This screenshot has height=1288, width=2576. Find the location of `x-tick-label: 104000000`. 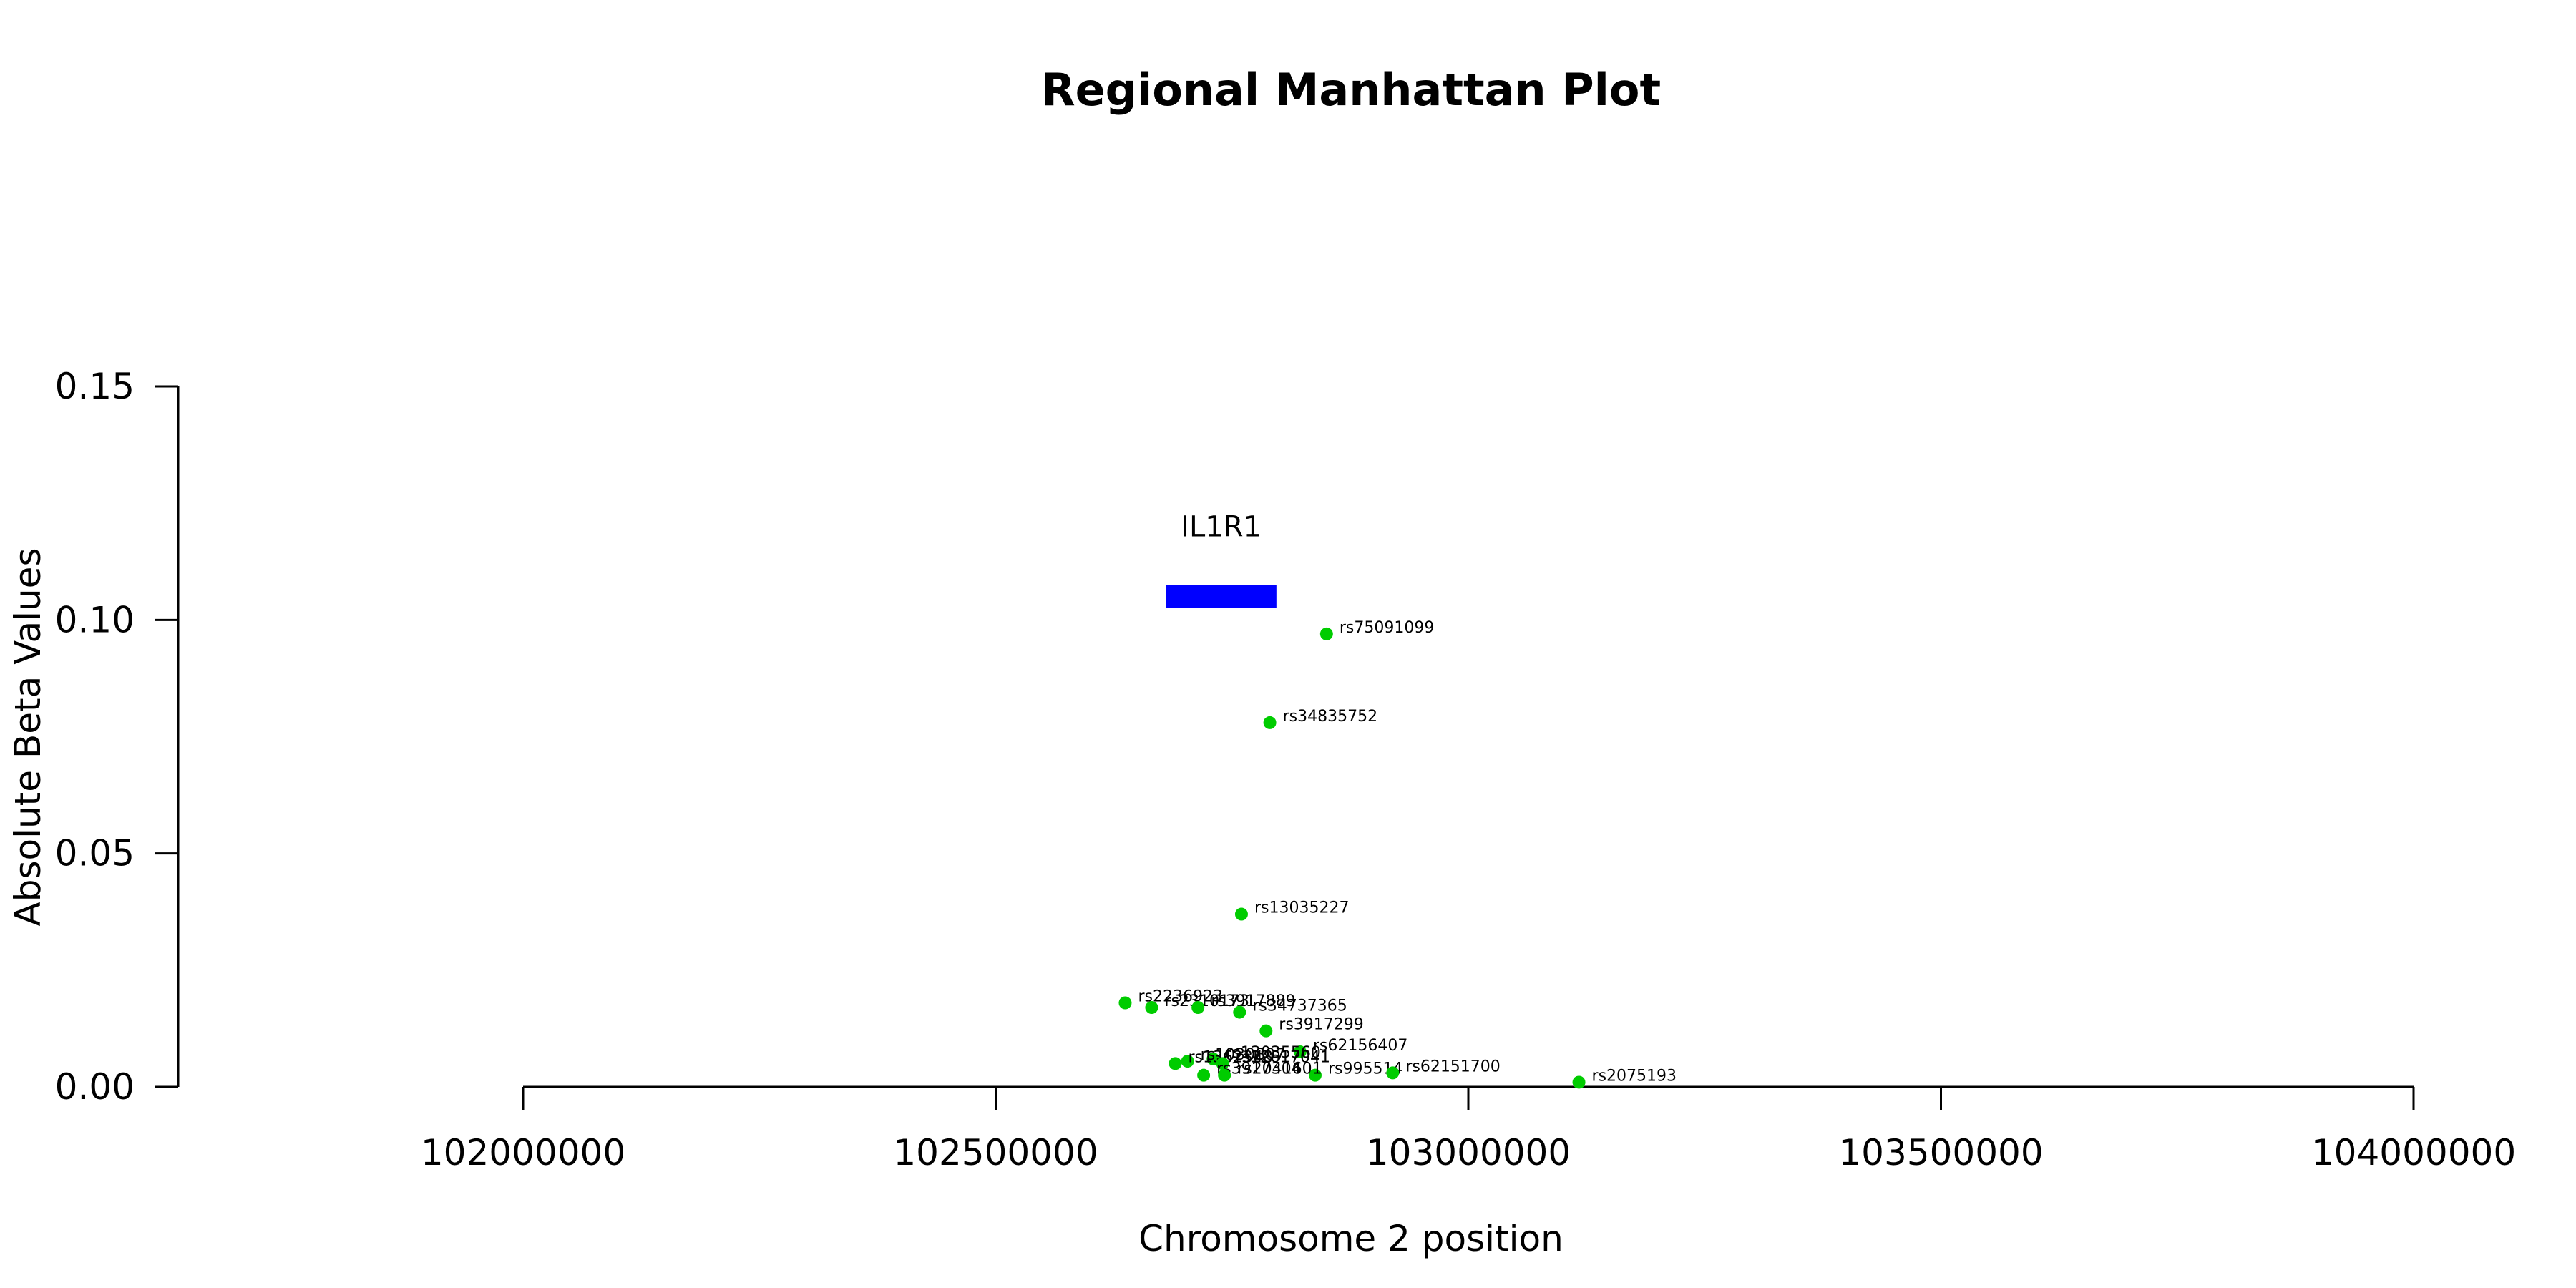

x-tick-label: 104000000 is located at coordinates (2413, 1153).